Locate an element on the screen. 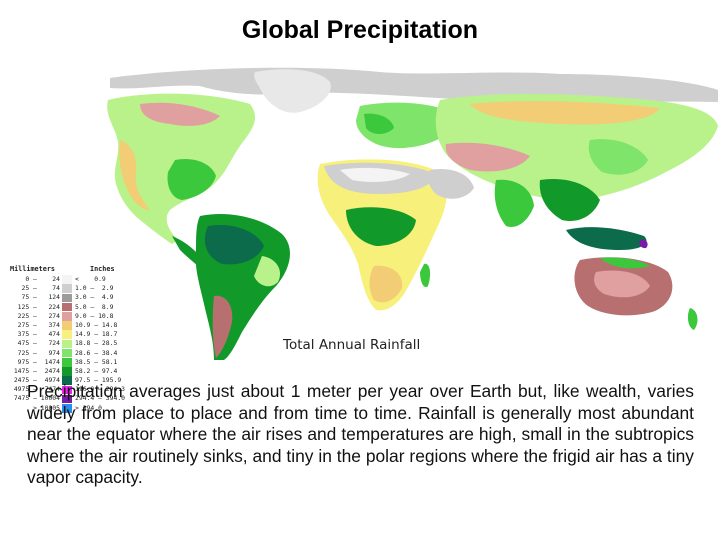  legend-row: 125 – 224 5.0 – 8.9 is located at coordinates (75, 307).